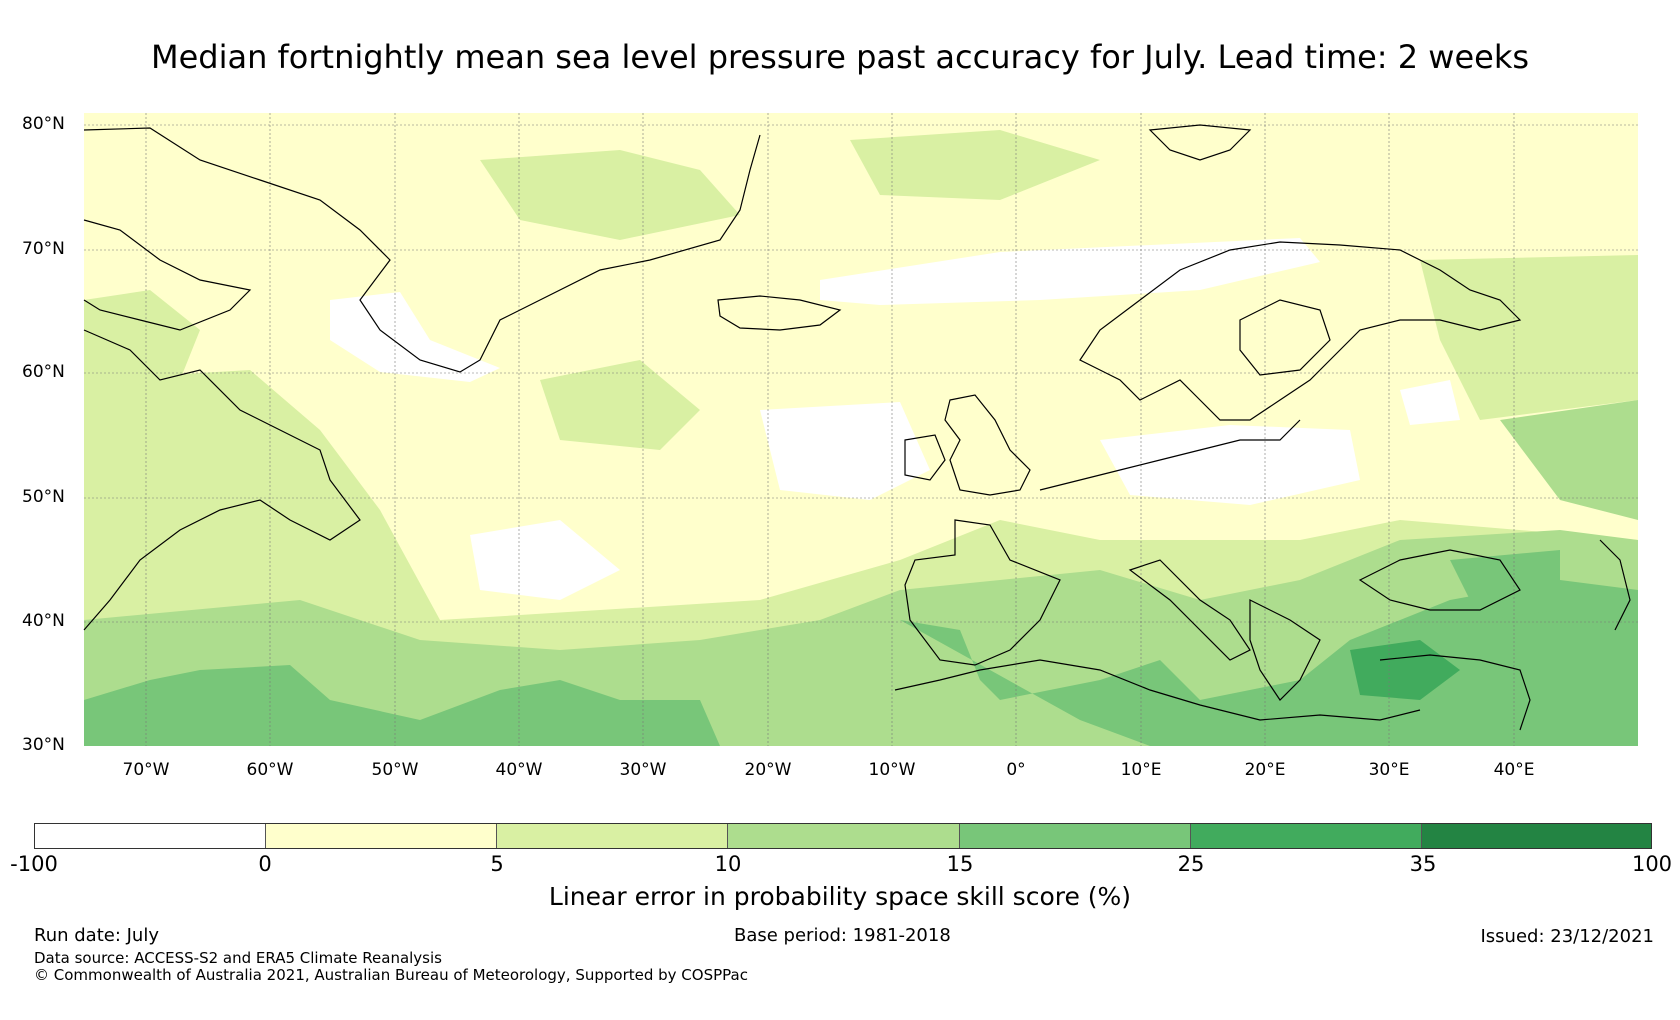  Describe the element at coordinates (925, 457) in the screenshot. I see `coast-ireland` at that location.